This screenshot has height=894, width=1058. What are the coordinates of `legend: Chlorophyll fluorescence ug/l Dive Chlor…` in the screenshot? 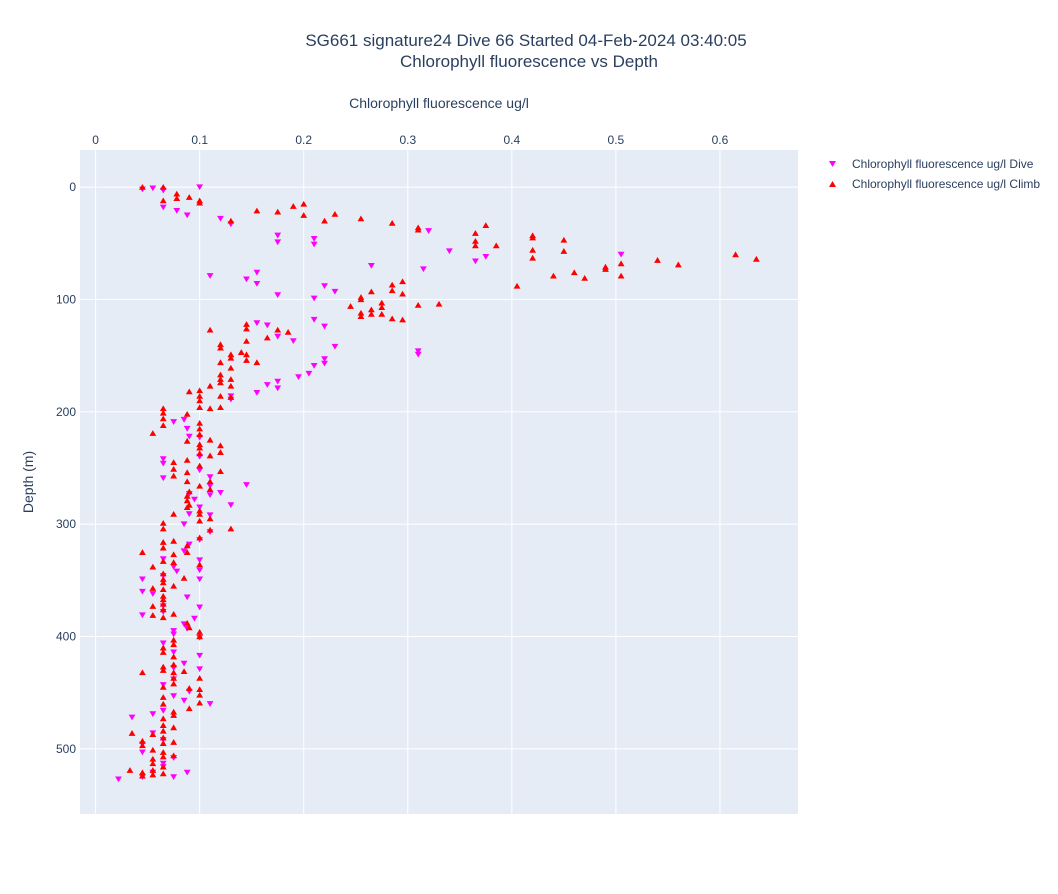 It's located at (934, 174).